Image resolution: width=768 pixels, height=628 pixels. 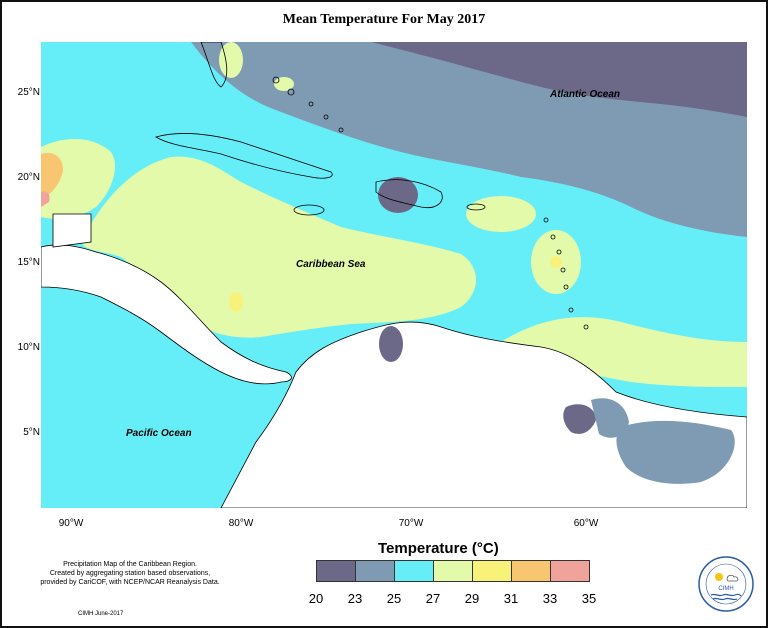 What do you see at coordinates (726, 595) in the screenshot?
I see `wave-icon` at bounding box center [726, 595].